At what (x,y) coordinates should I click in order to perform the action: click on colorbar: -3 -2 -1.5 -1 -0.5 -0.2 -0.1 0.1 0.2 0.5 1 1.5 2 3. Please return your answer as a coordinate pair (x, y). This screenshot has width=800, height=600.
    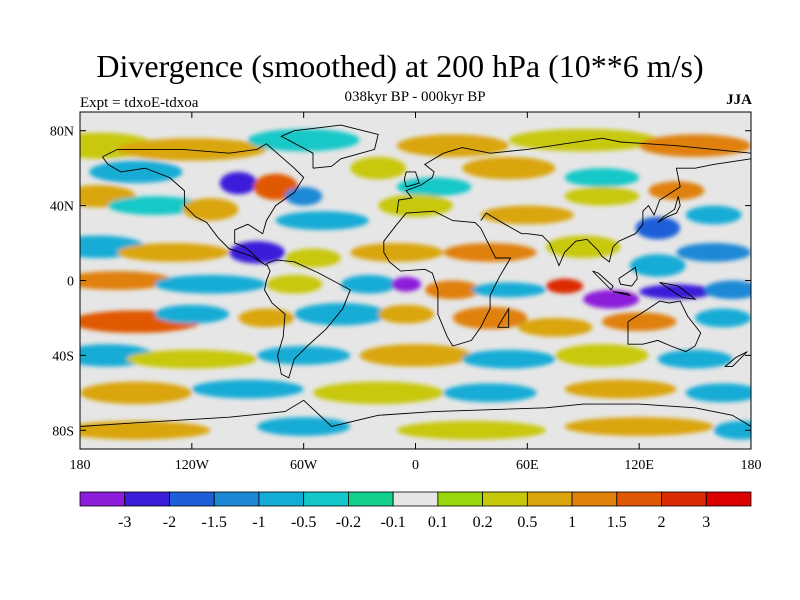
    Looking at the image, I should click on (415, 511).